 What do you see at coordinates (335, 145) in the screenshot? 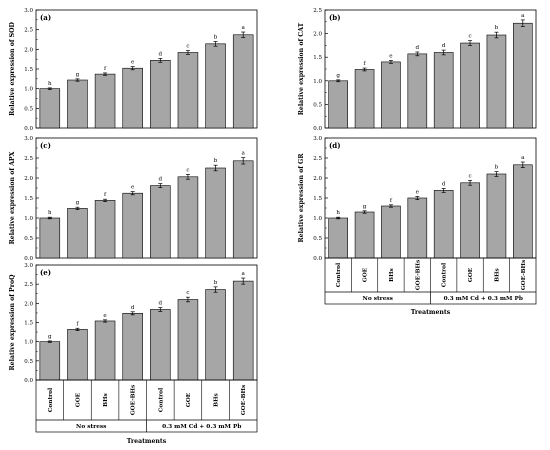
I see `panel-label: (d)` at bounding box center [335, 145].